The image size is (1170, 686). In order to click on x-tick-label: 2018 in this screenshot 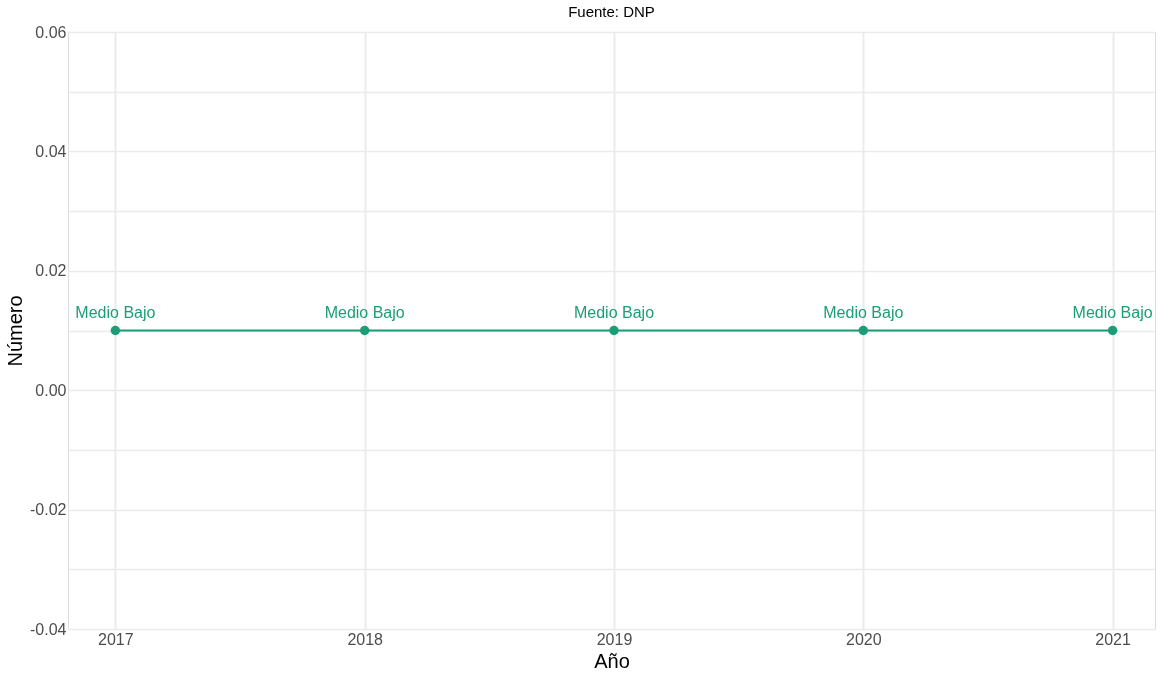, I will do `click(365, 639)`.